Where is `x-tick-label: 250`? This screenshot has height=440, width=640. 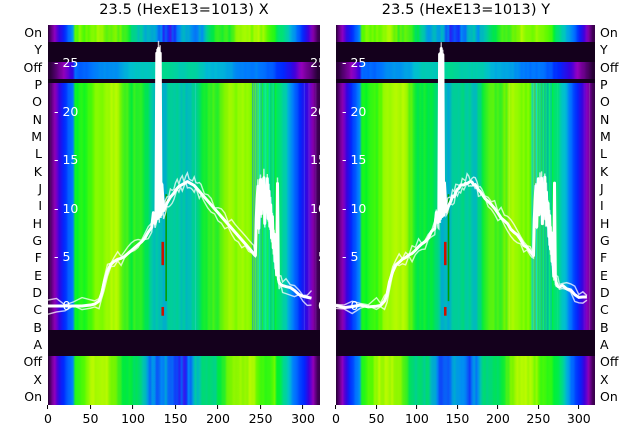 x-tick-label: 250 is located at coordinates (538, 418).